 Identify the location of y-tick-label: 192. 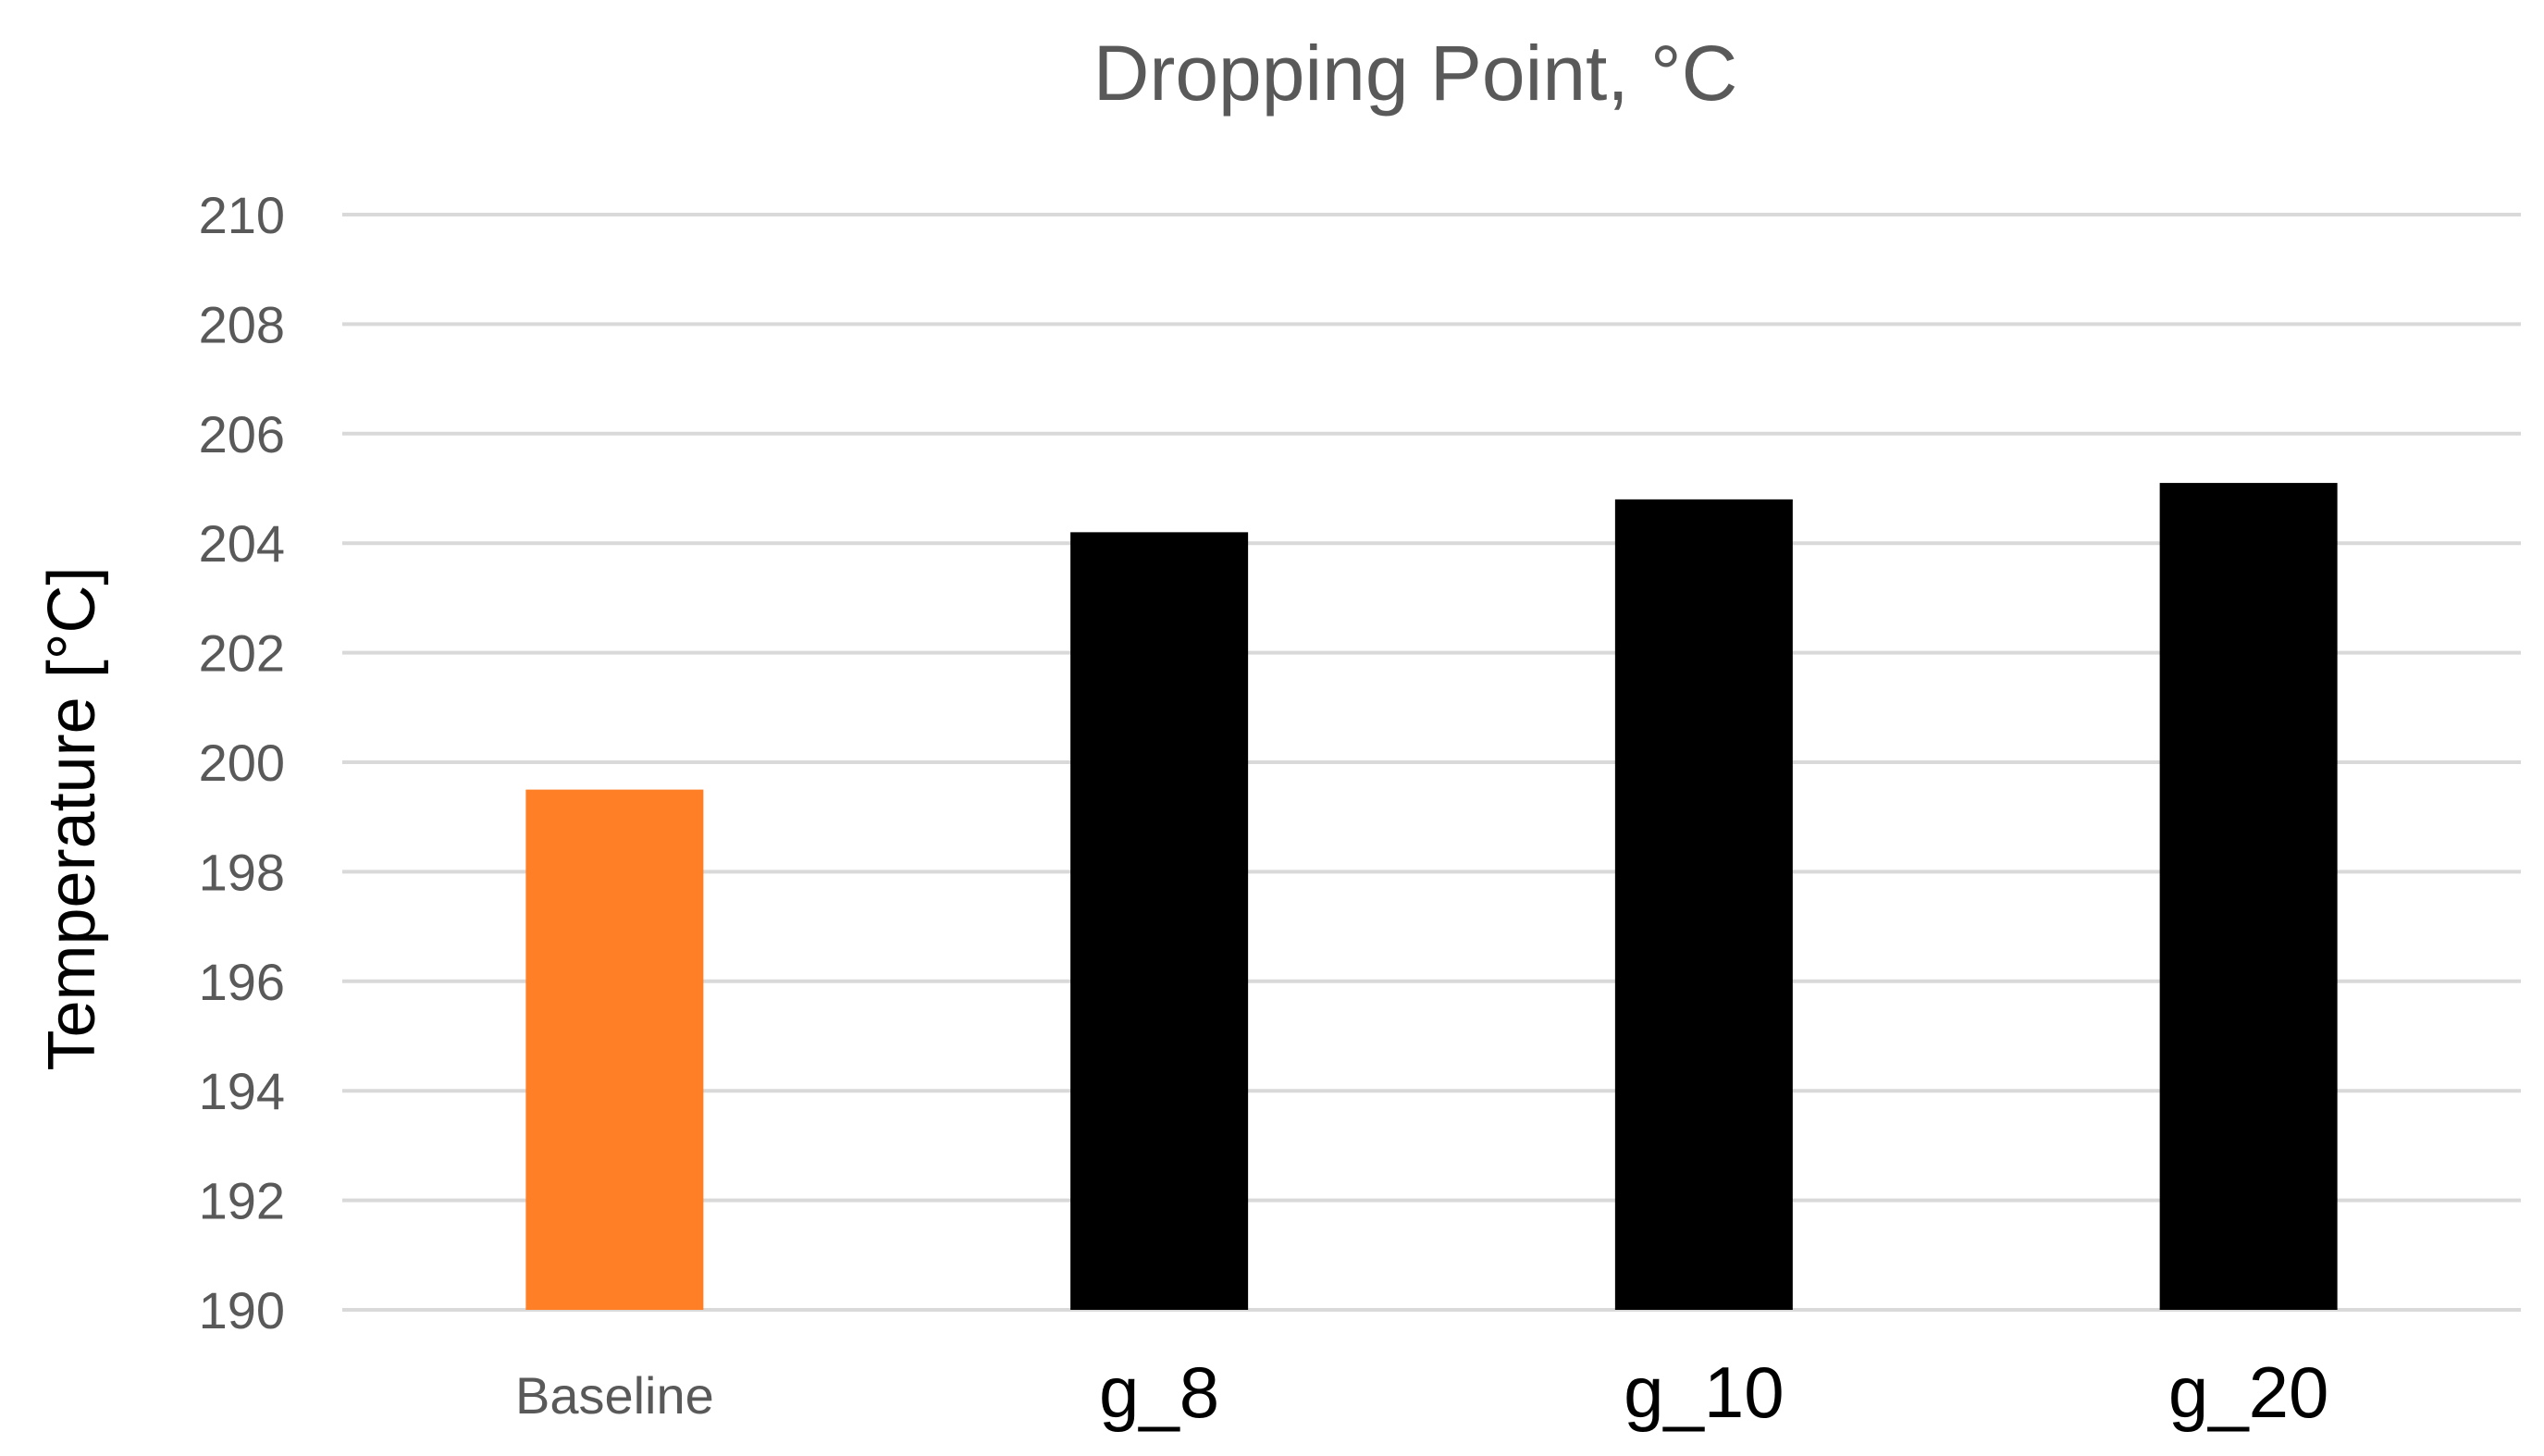
(242, 1201).